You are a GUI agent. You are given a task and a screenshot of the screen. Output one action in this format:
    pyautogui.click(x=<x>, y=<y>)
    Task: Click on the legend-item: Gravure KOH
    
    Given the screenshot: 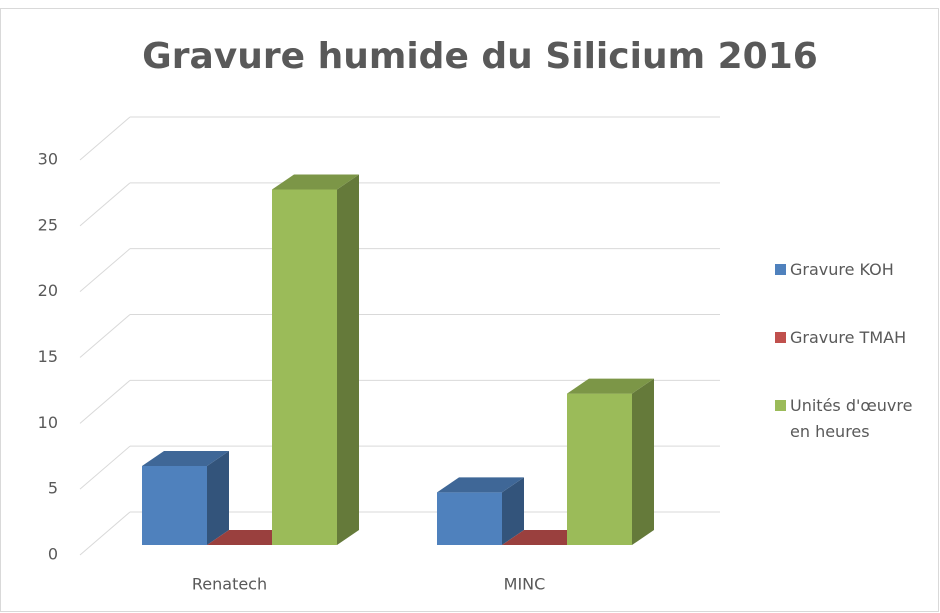 What is the action you would take?
    pyautogui.click(x=855, y=270)
    